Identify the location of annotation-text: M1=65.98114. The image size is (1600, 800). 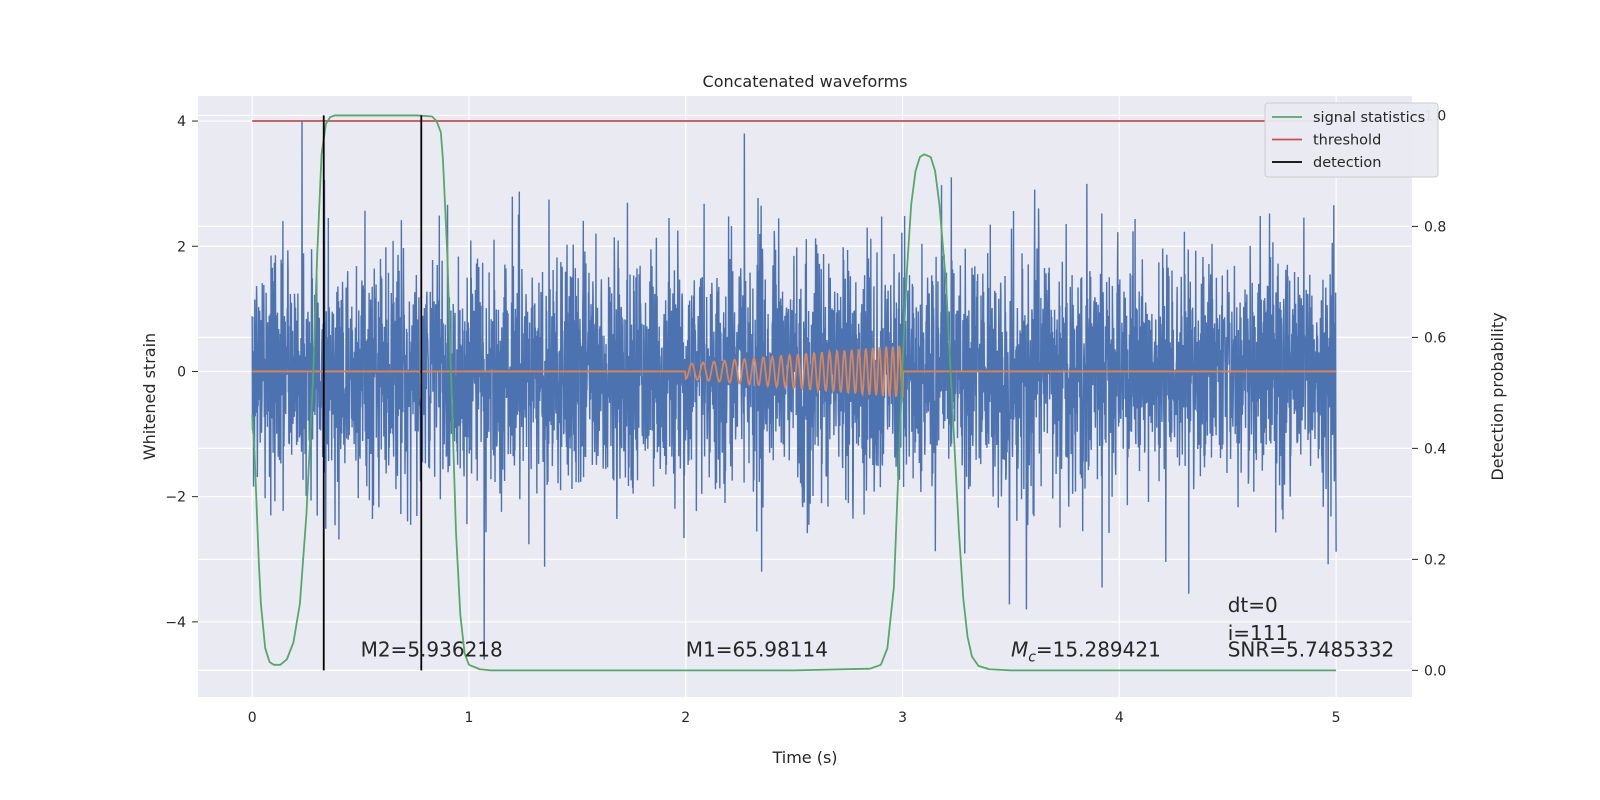
(757, 649).